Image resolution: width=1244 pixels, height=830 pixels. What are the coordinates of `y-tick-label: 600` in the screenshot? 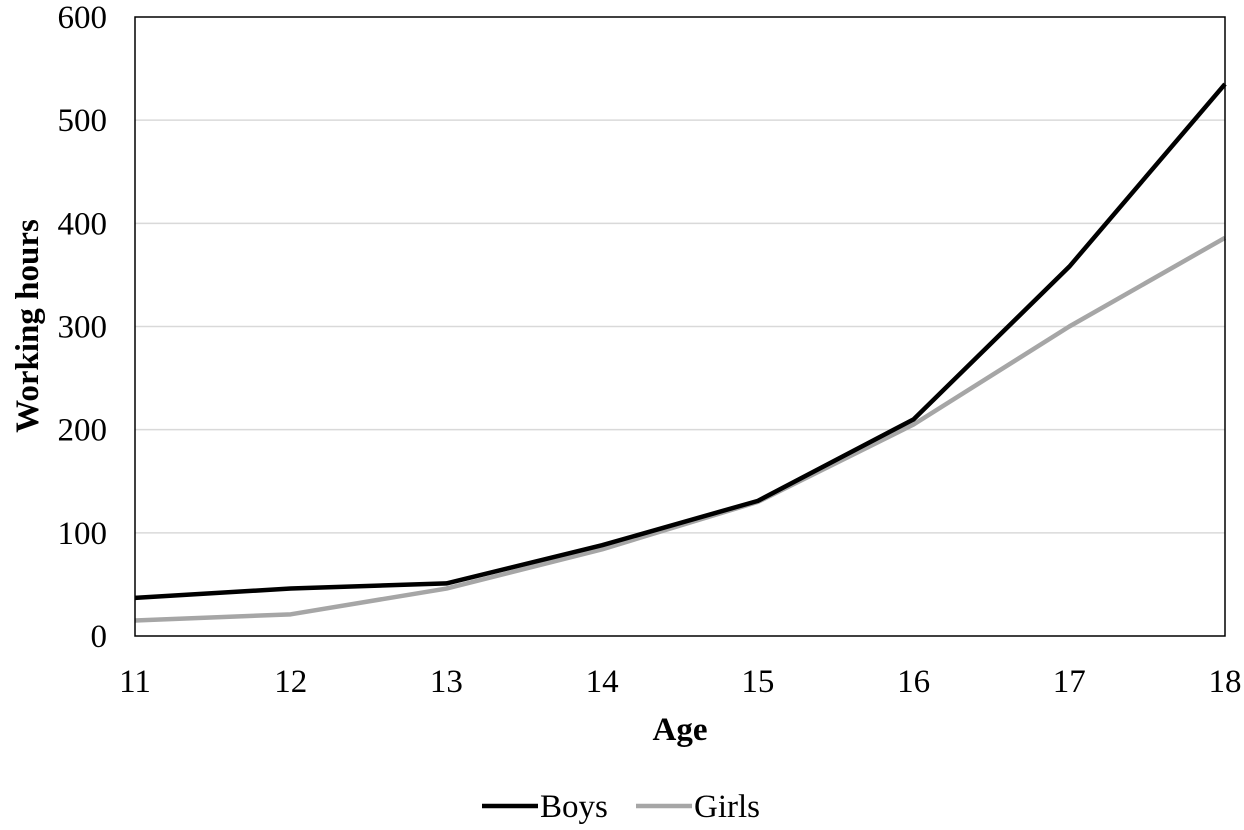 It's located at (83, 18).